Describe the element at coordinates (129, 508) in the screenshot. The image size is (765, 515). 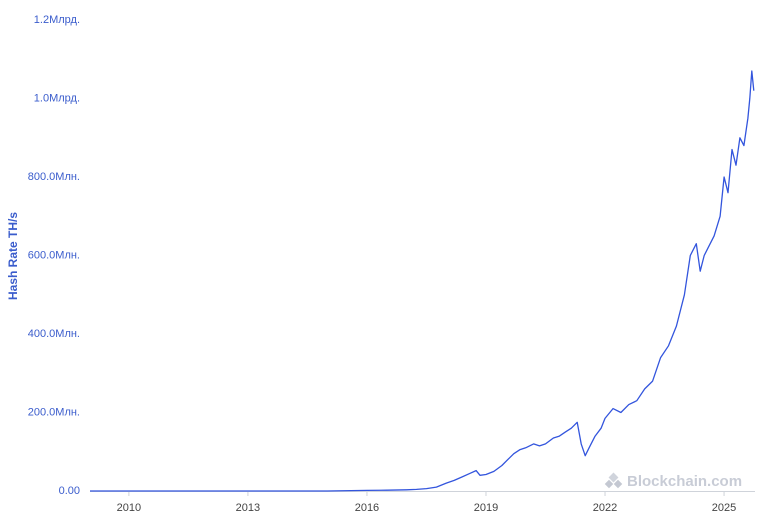
I see `x-tick-label: 2010` at that location.